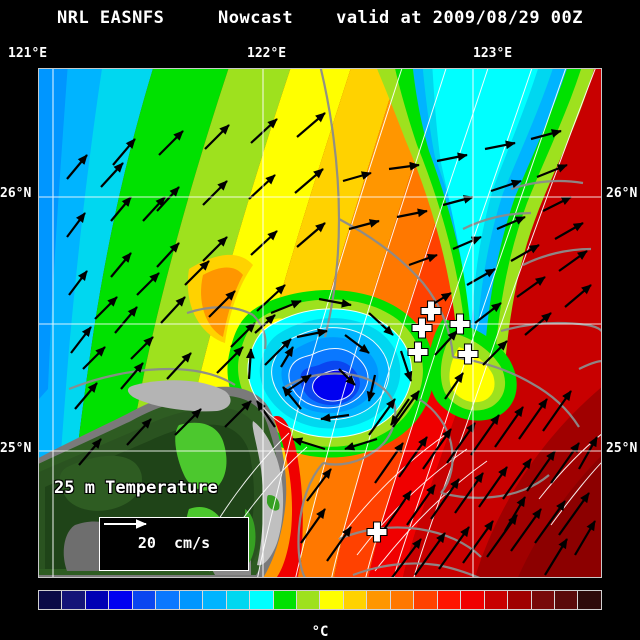  Describe the element at coordinates (125, 524) in the screenshot. I see `vector-scale-arrow` at that location.